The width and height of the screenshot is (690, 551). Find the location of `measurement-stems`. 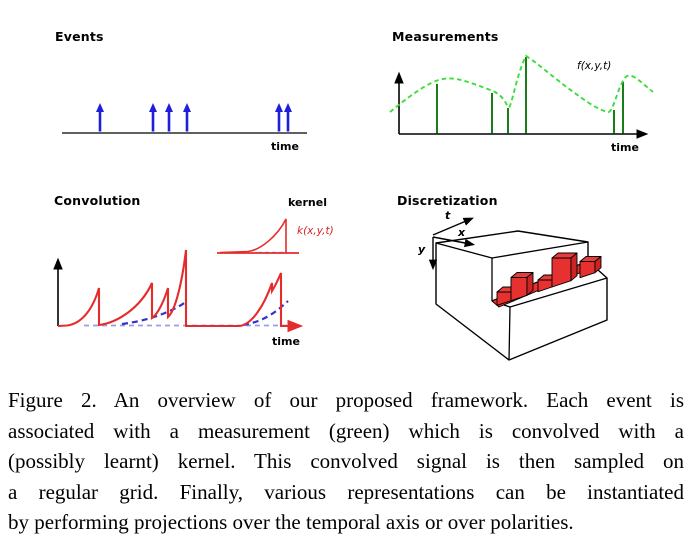

measurement-stems is located at coordinates (530, 95).